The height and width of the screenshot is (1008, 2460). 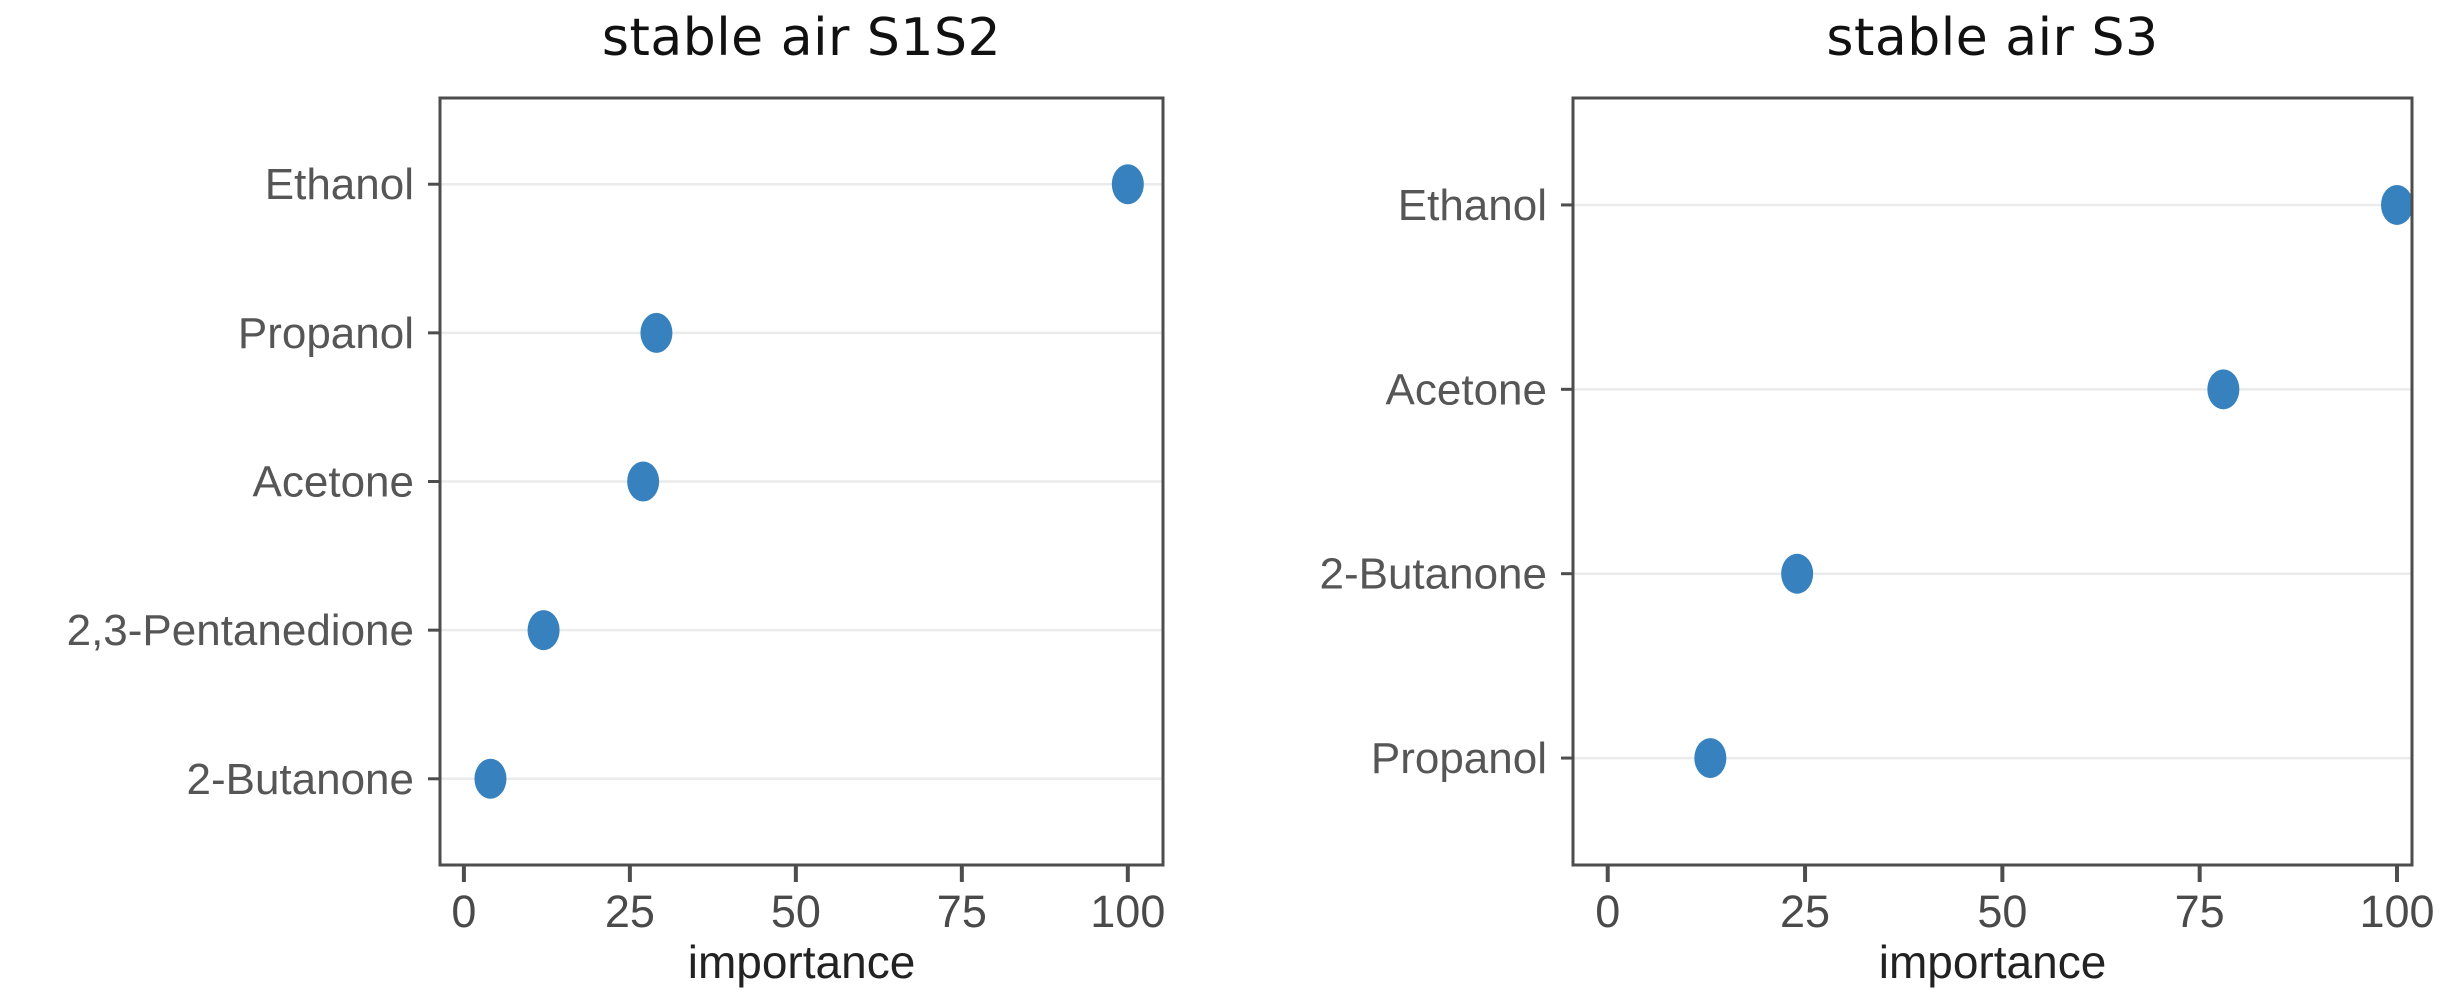 I want to click on chart-title: stable air S3, so click(x=1992, y=38).